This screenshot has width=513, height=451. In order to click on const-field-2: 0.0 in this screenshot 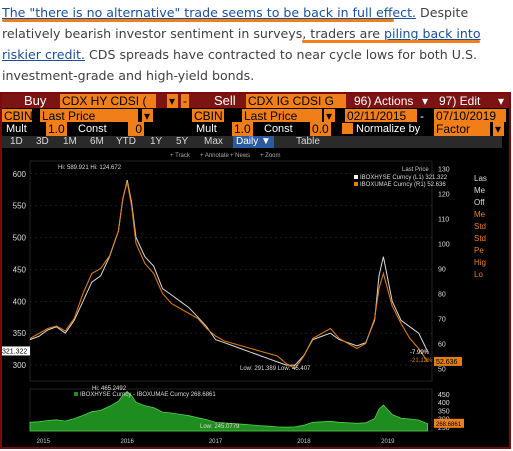, I will do `click(320, 129)`.